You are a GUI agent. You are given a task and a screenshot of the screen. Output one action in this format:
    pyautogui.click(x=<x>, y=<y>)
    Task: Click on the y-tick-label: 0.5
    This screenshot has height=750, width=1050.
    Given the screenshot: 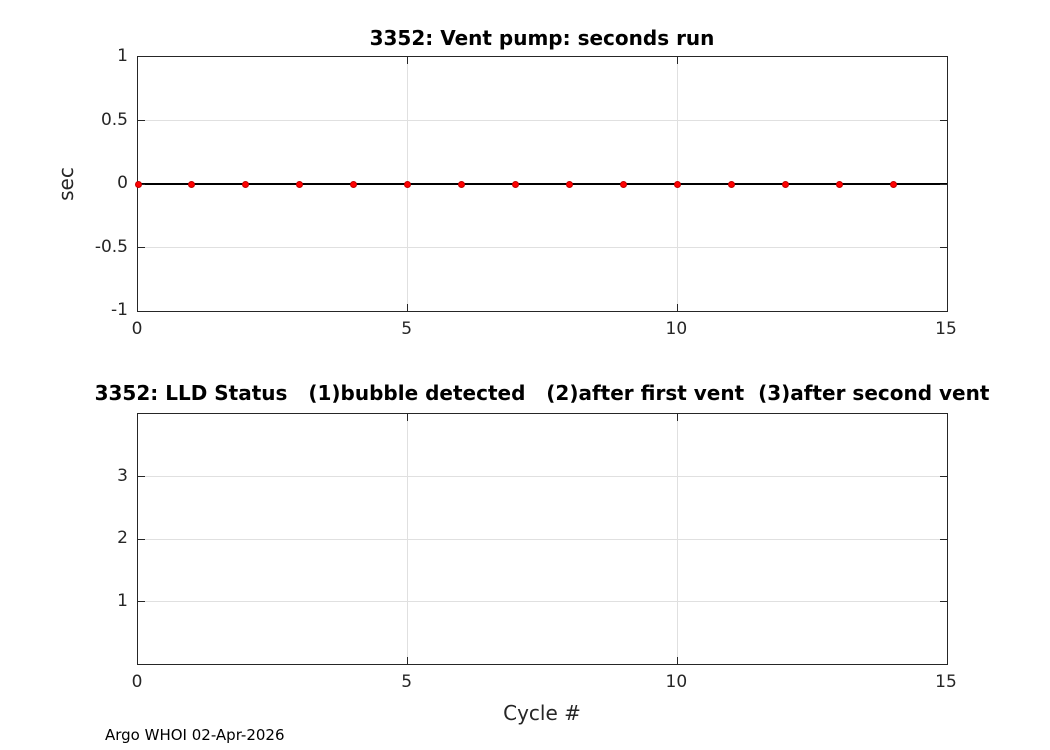 What is the action you would take?
    pyautogui.click(x=114, y=119)
    